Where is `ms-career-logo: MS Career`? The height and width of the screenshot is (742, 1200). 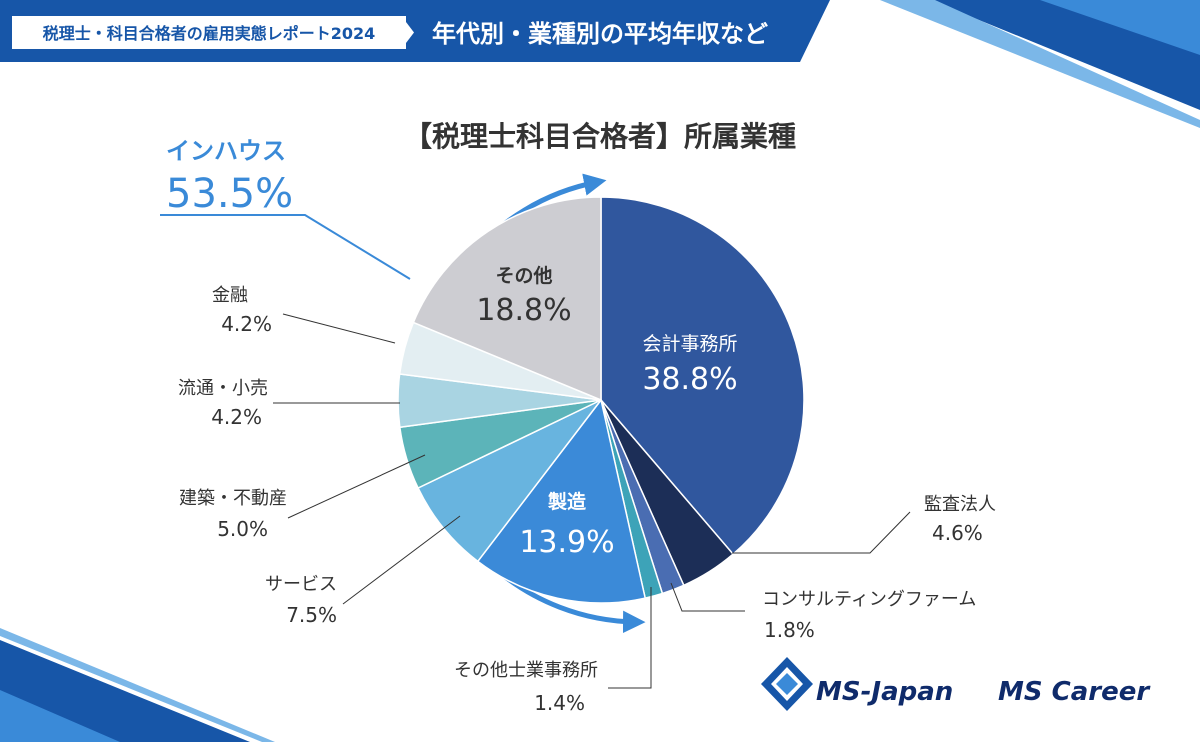
ms-career-logo: MS Career is located at coordinates (1074, 692).